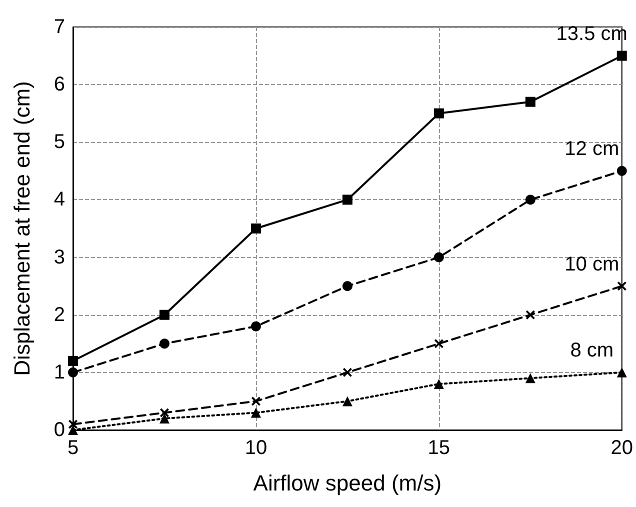  Describe the element at coordinates (22, 228) in the screenshot. I see `y-axis-title: Displacement at free end (cm)` at that location.